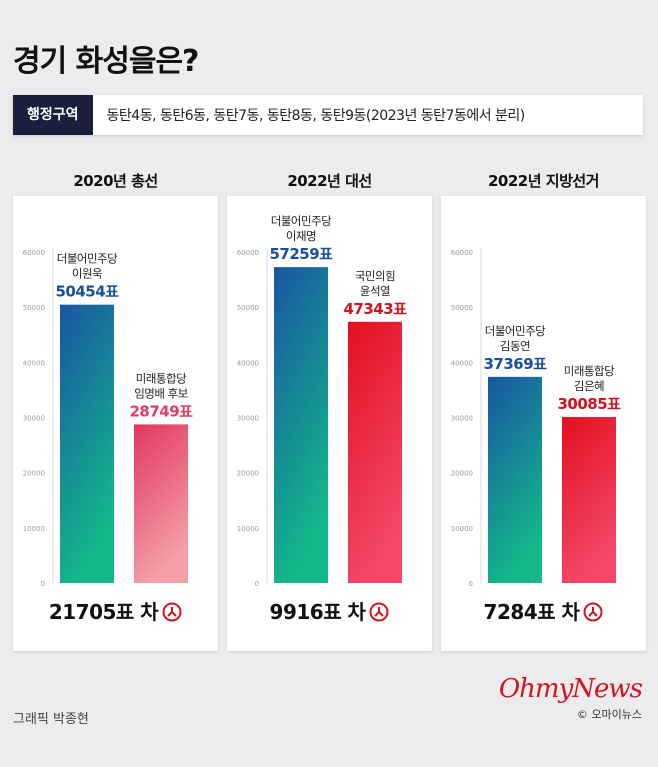  I want to click on difference-2022-local: 7284표 차, so click(543, 610).